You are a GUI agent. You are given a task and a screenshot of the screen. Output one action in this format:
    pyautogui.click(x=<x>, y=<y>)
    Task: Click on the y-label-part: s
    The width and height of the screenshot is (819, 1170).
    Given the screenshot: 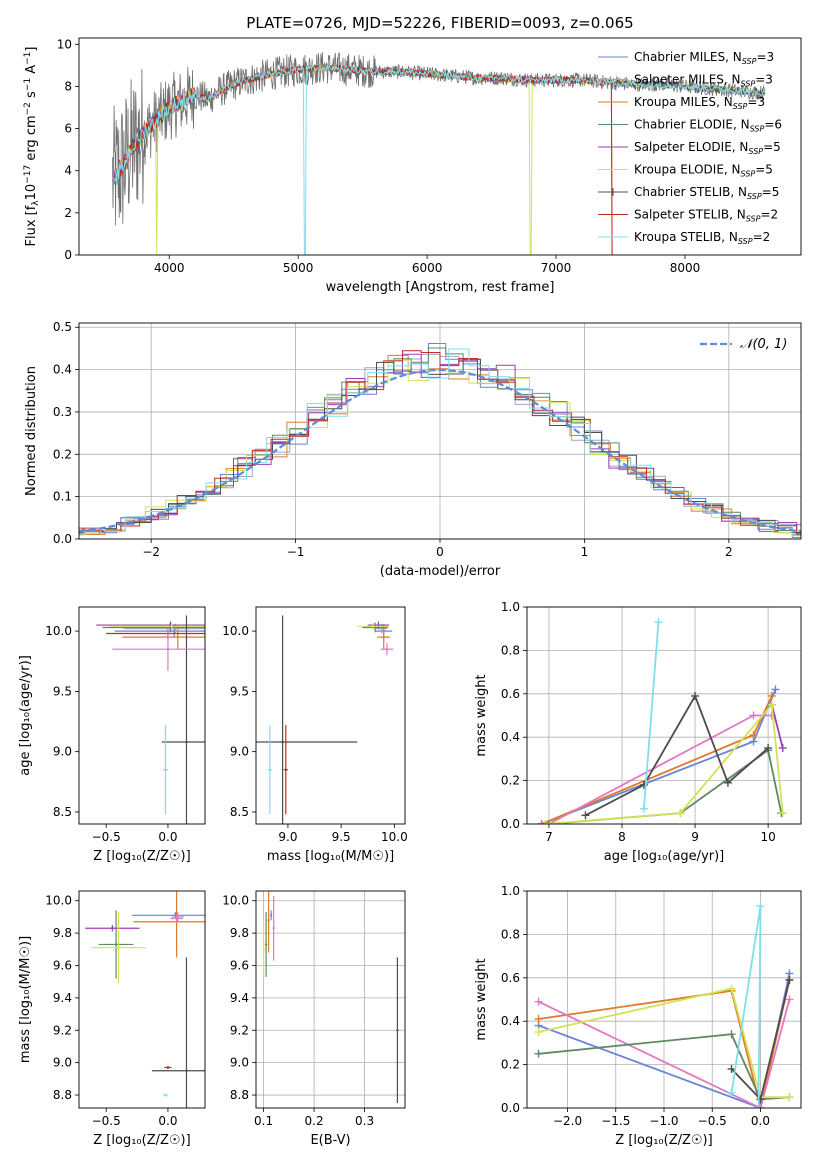 What is the action you would take?
    pyautogui.click(x=31, y=96)
    